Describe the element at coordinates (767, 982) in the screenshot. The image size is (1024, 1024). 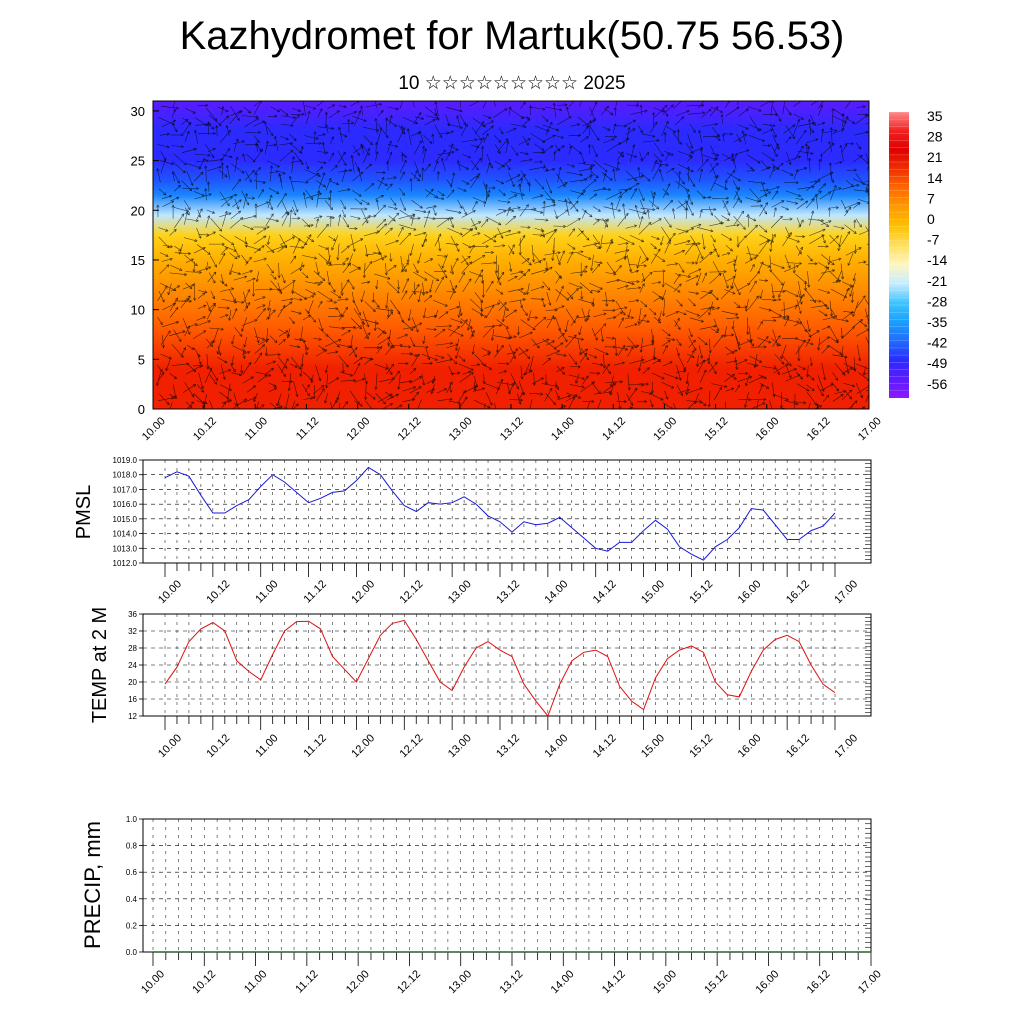
I see `x-tick-label: 16.00` at that location.